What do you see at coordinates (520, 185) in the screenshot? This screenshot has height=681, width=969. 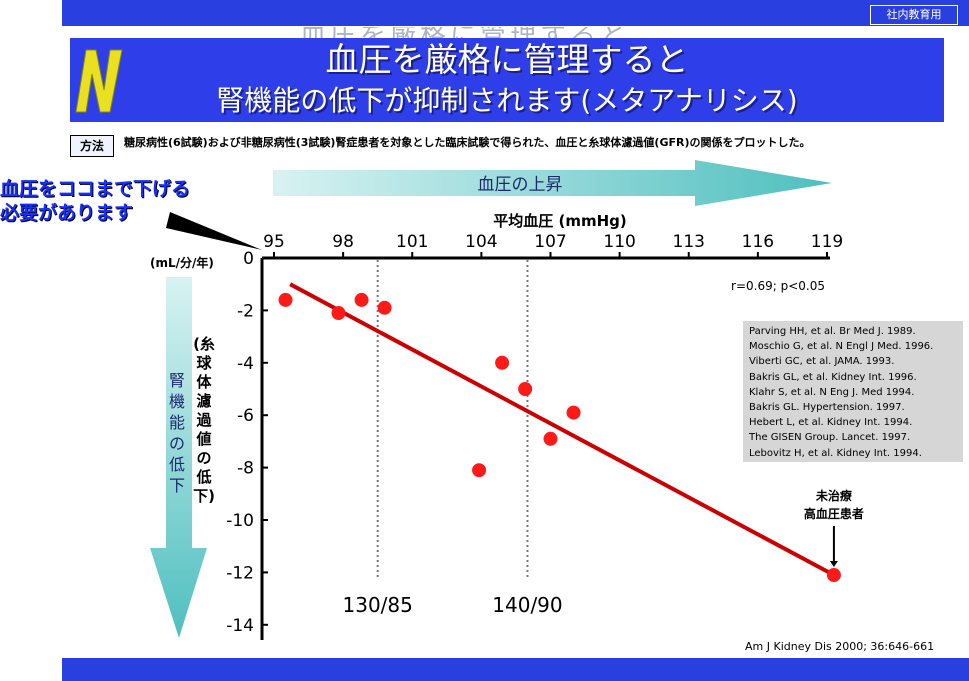 I see `bp-rise-label: 血圧の上昇` at bounding box center [520, 185].